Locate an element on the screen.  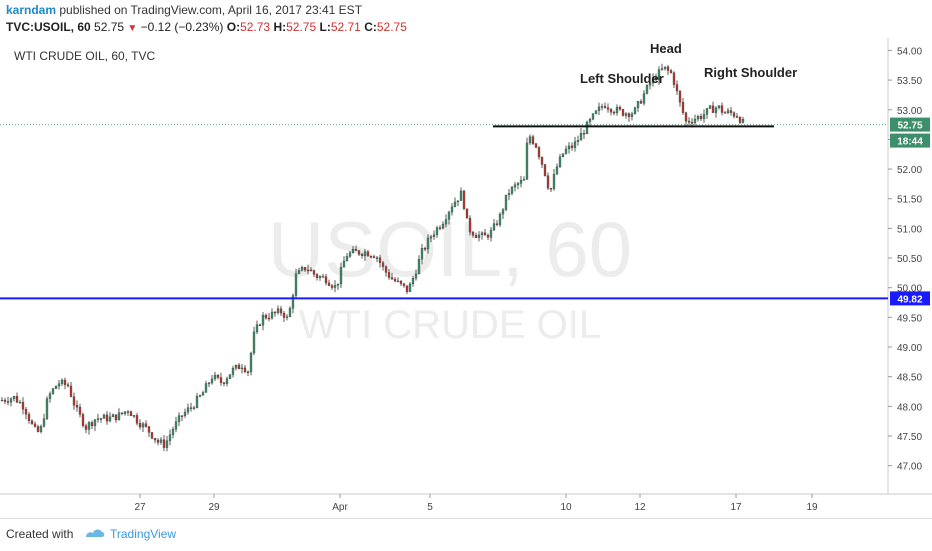
tradingview-brand-link: TradingView is located at coordinates (143, 534).